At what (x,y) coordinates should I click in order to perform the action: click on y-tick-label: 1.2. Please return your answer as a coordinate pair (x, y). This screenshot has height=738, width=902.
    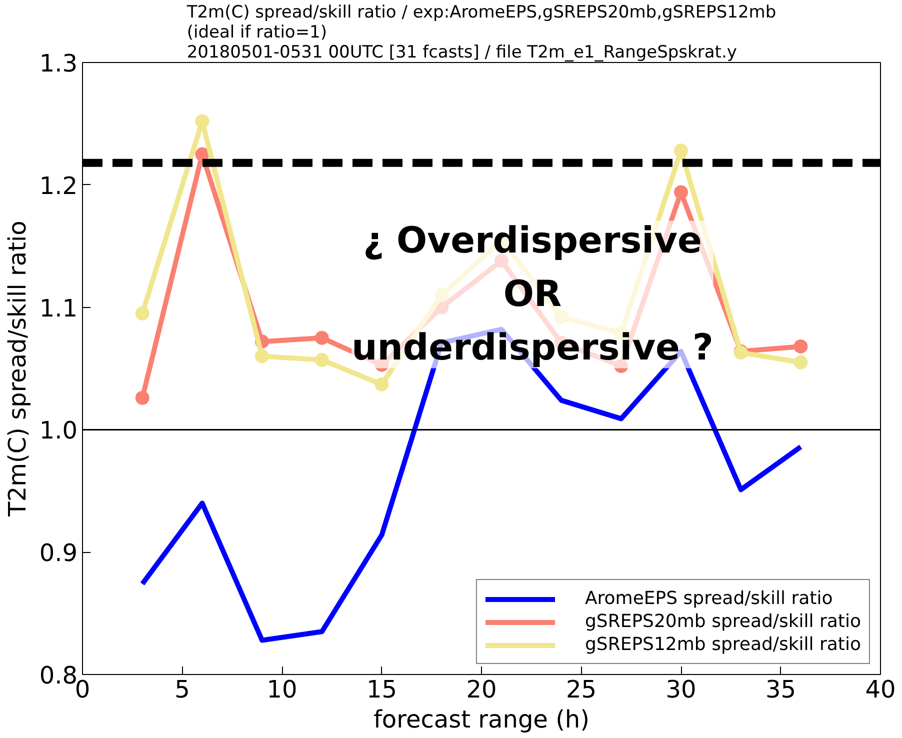
    Looking at the image, I should click on (58, 186).